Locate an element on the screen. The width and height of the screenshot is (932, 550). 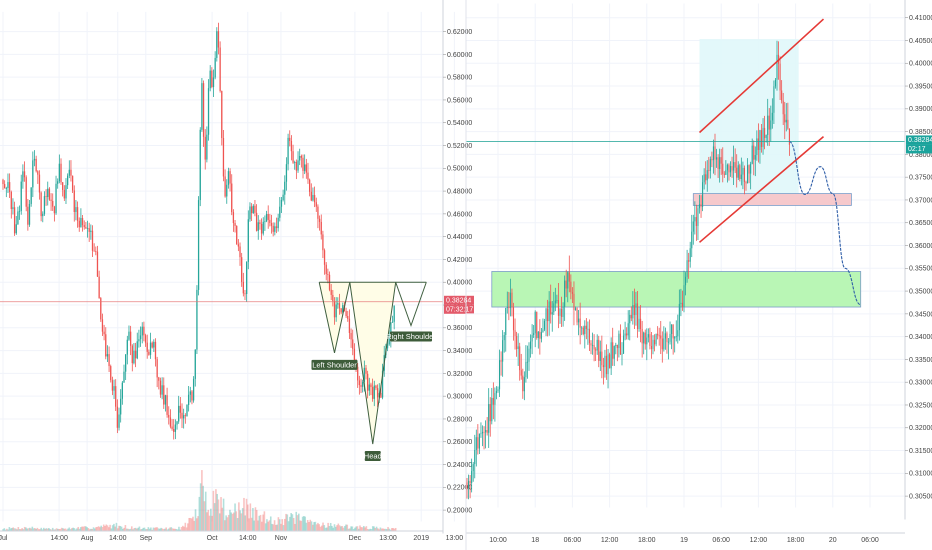
x-tick-label: Sep is located at coordinates (146, 538).